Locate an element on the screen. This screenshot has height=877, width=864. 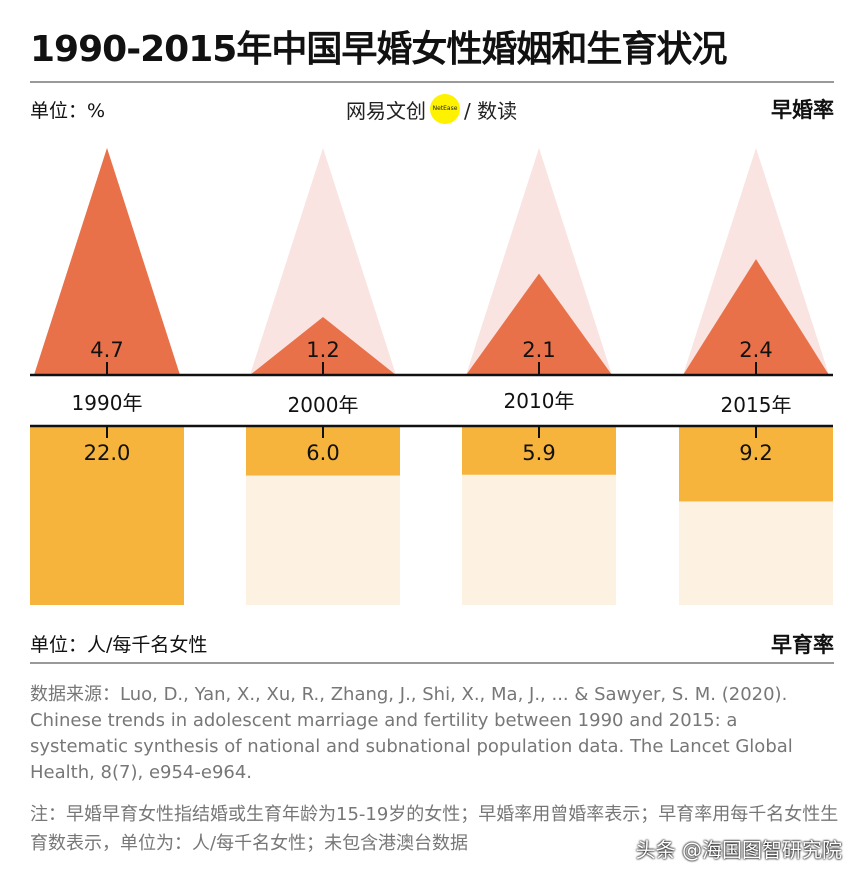
marriage-value-label: 2.1 is located at coordinates (538, 350).